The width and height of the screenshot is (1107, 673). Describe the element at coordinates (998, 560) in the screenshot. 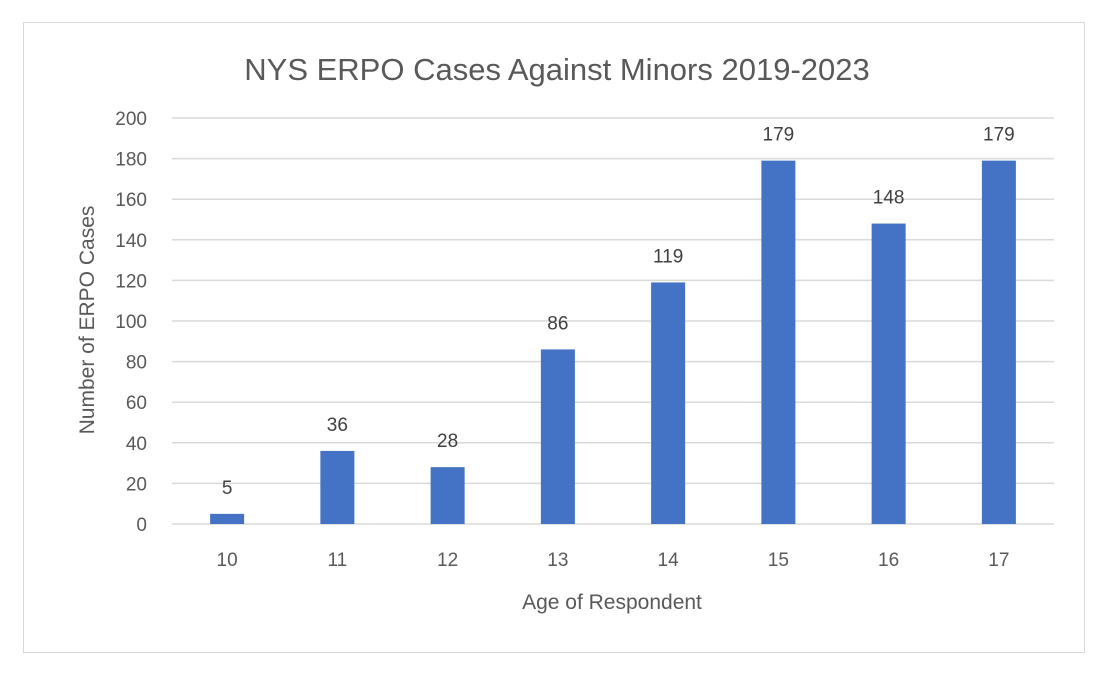

I see `x-tick-label: 17` at that location.